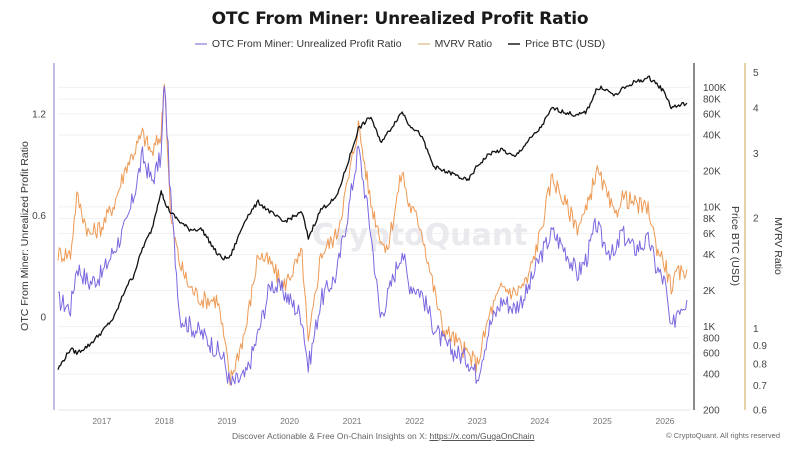 This screenshot has height=450, width=800. Describe the element at coordinates (760, 346) in the screenshot. I see `mvrv-tick-label: 0.9` at that location.